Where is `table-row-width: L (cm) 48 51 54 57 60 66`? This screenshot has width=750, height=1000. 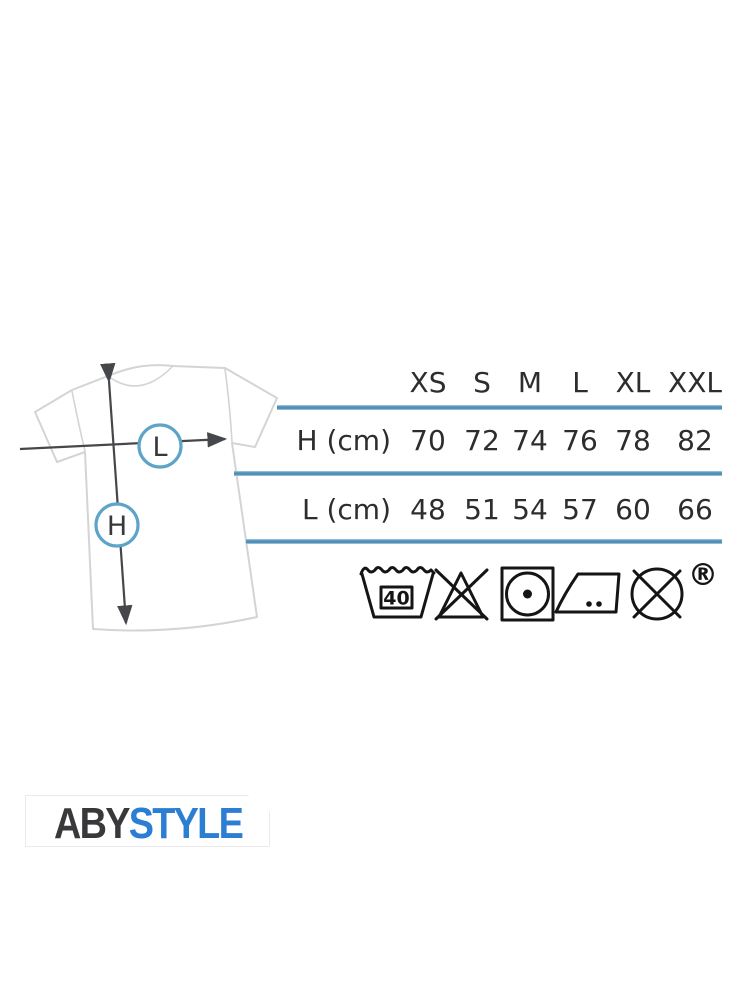 table-row-width: L (cm) 48 51 54 57 60 66 is located at coordinates (375, 510).